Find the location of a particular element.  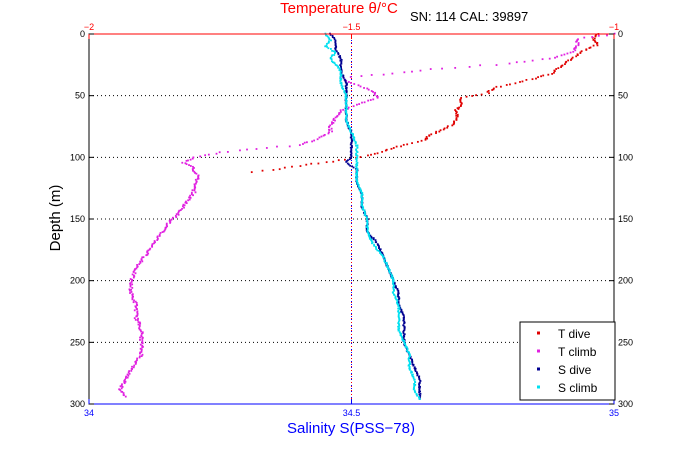

x-tick-label-bottom: 34 is located at coordinates (89, 413).